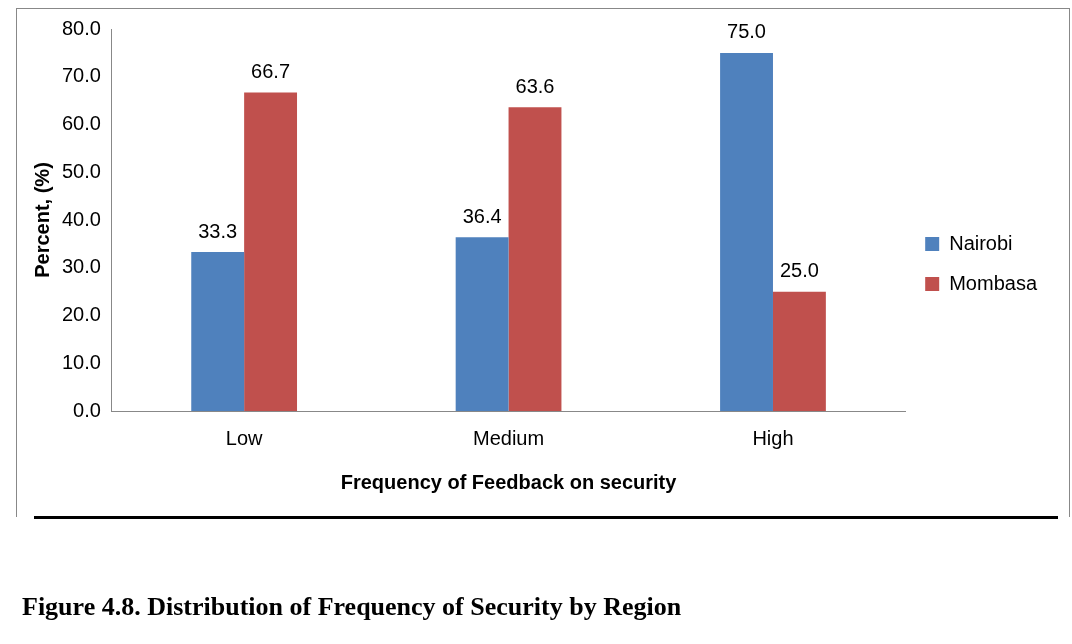  Describe the element at coordinates (81, 314) in the screenshot. I see `y-tick-label: 20.0` at that location.